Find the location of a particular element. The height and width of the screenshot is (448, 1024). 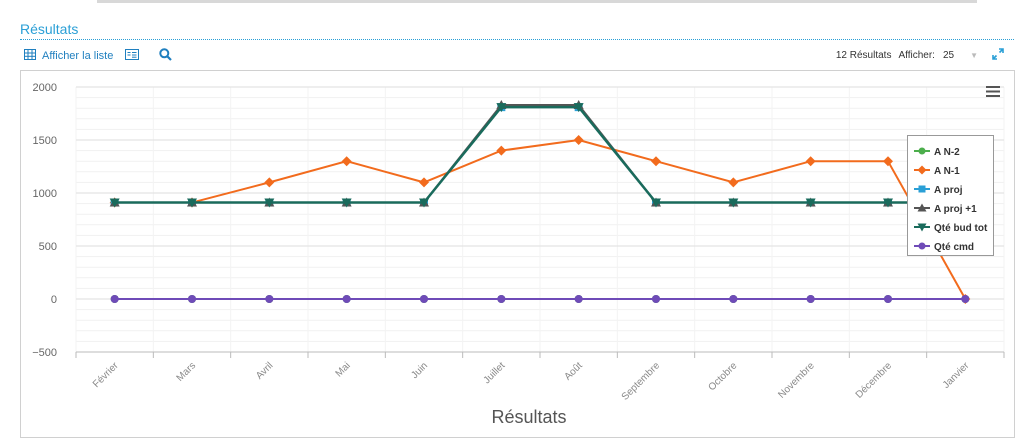

show-list-link: Afficher la liste is located at coordinates (78, 56).